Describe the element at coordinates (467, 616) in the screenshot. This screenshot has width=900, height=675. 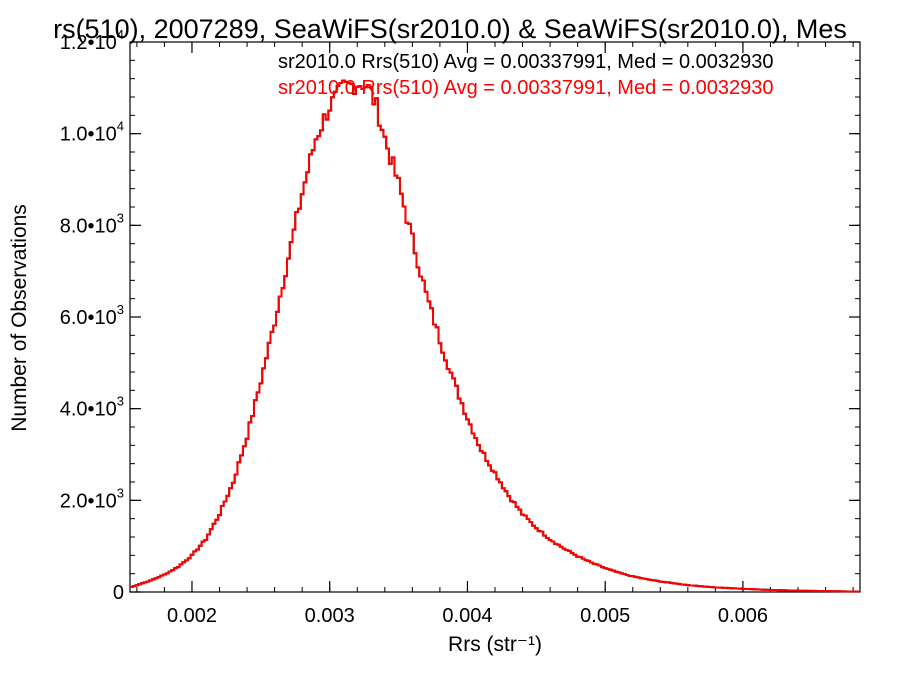
I see `x-tick-label: 0.004` at that location.